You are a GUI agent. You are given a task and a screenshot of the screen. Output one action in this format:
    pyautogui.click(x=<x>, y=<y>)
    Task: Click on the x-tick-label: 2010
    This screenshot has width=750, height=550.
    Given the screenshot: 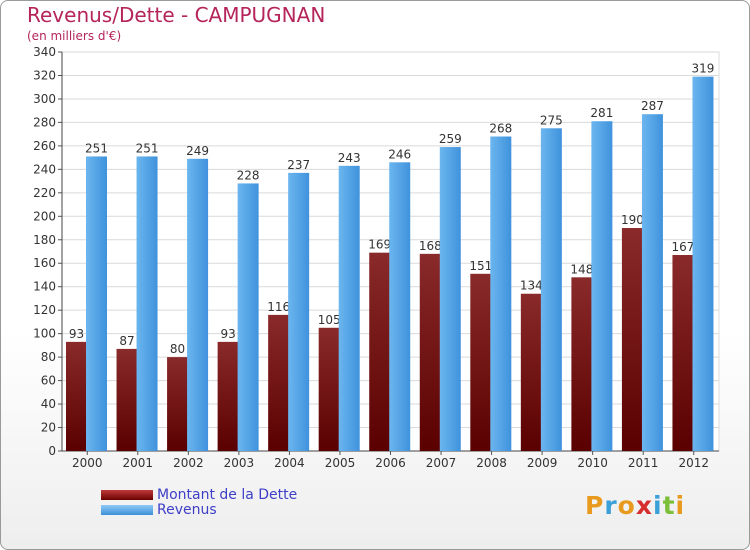 What is the action you would take?
    pyautogui.click(x=592, y=463)
    